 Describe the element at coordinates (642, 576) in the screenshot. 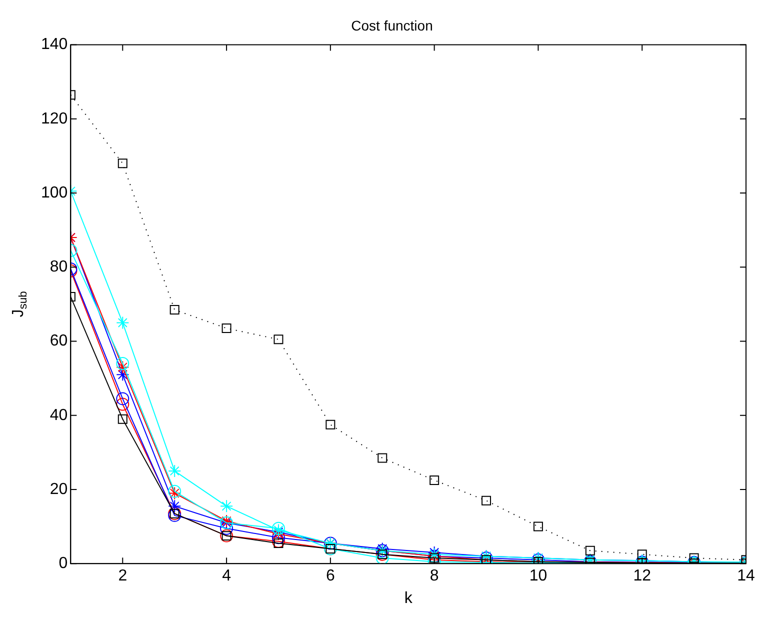

I see `x-tick-label: 12` at that location.